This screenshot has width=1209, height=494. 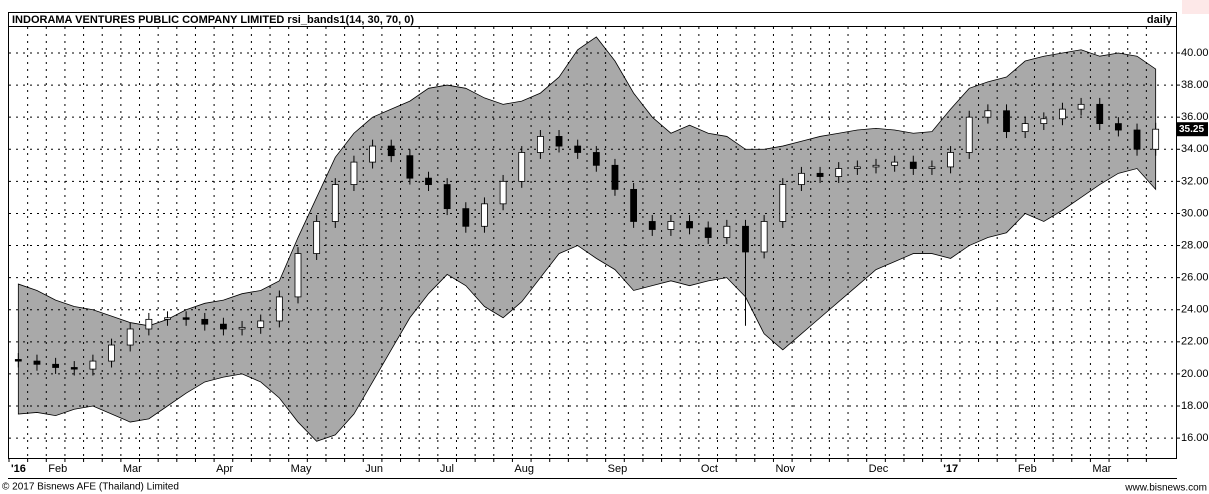 What do you see at coordinates (1195, 53) in the screenshot?
I see `y-tick-label: 40.00` at bounding box center [1195, 53].